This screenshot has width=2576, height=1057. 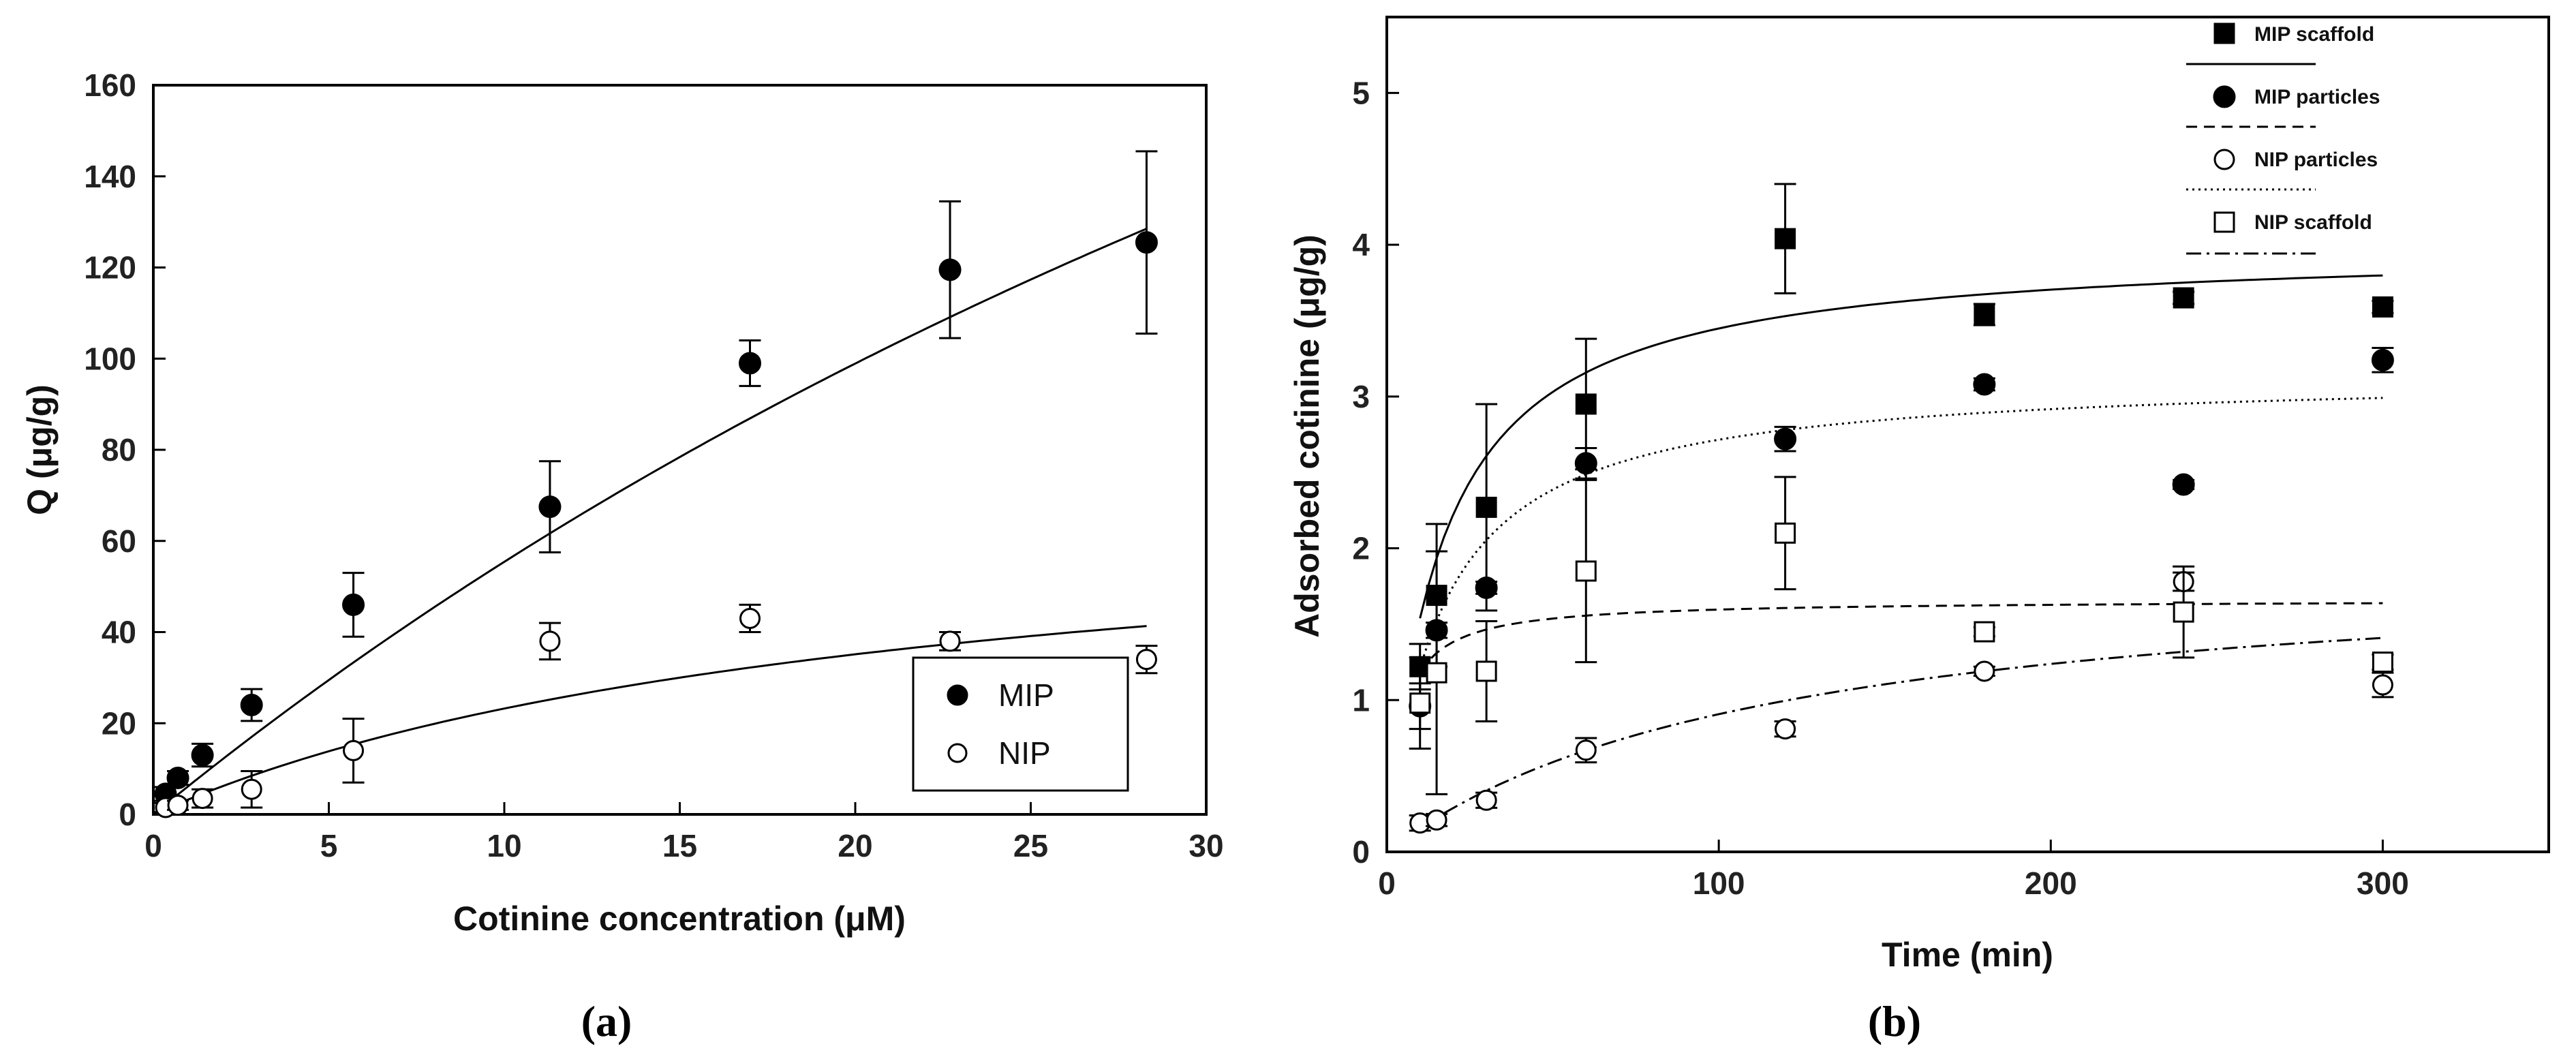 I want to click on fit-curve-nip, so click(x=650, y=720).